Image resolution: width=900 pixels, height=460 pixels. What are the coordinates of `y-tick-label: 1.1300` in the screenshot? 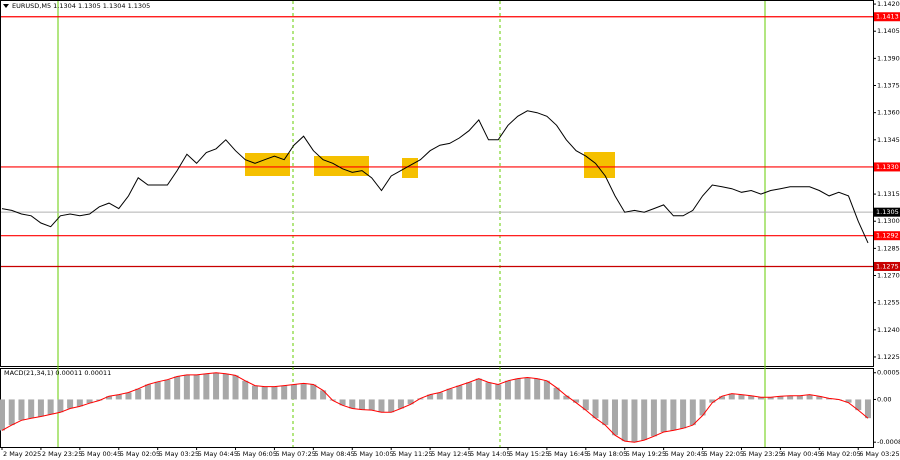 It's located at (888, 221).